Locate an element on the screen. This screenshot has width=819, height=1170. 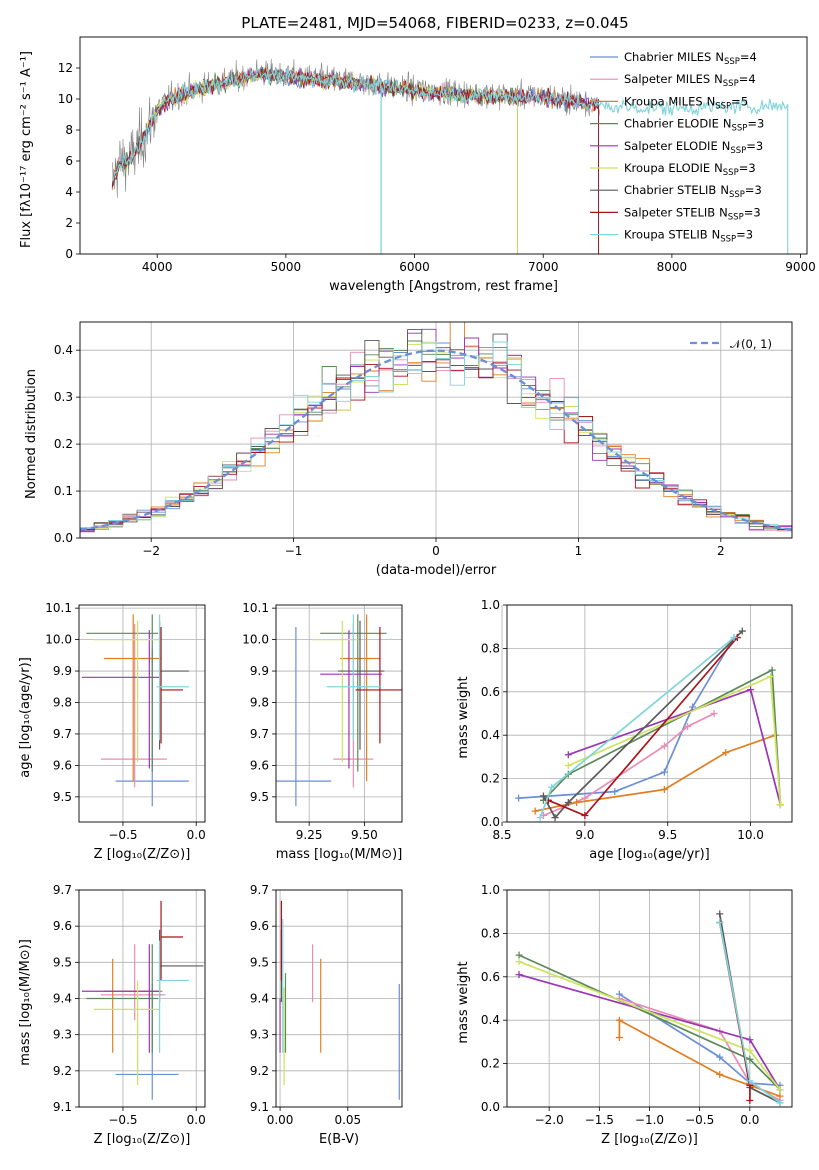
x-tick-label: −2.0 is located at coordinates (549, 1120).